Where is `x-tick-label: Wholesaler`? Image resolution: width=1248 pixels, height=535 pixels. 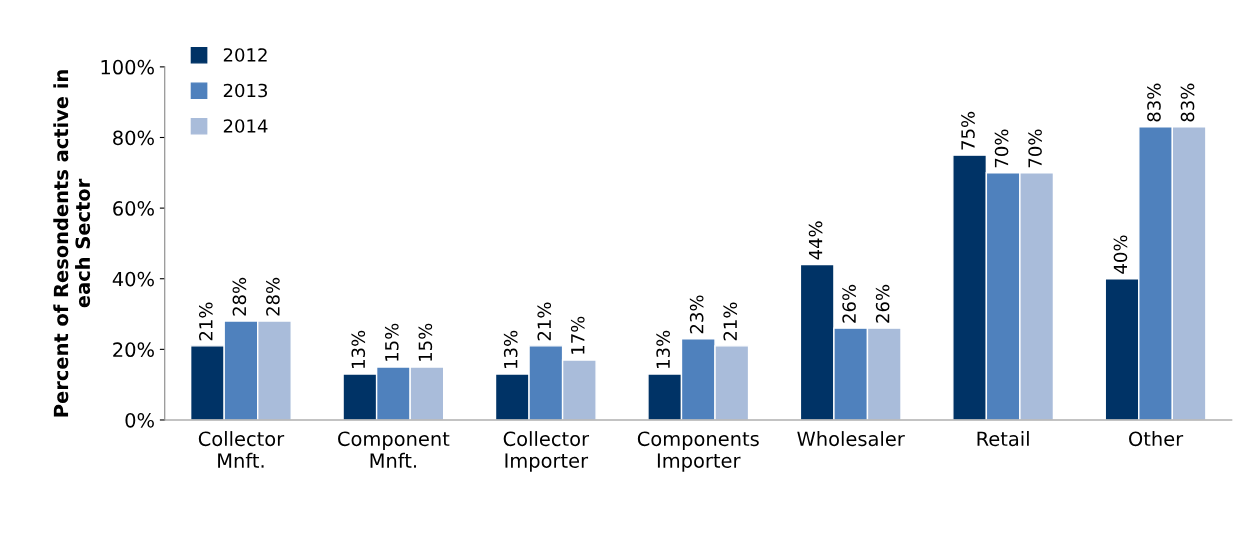
x-tick-label: Wholesaler is located at coordinates (851, 439).